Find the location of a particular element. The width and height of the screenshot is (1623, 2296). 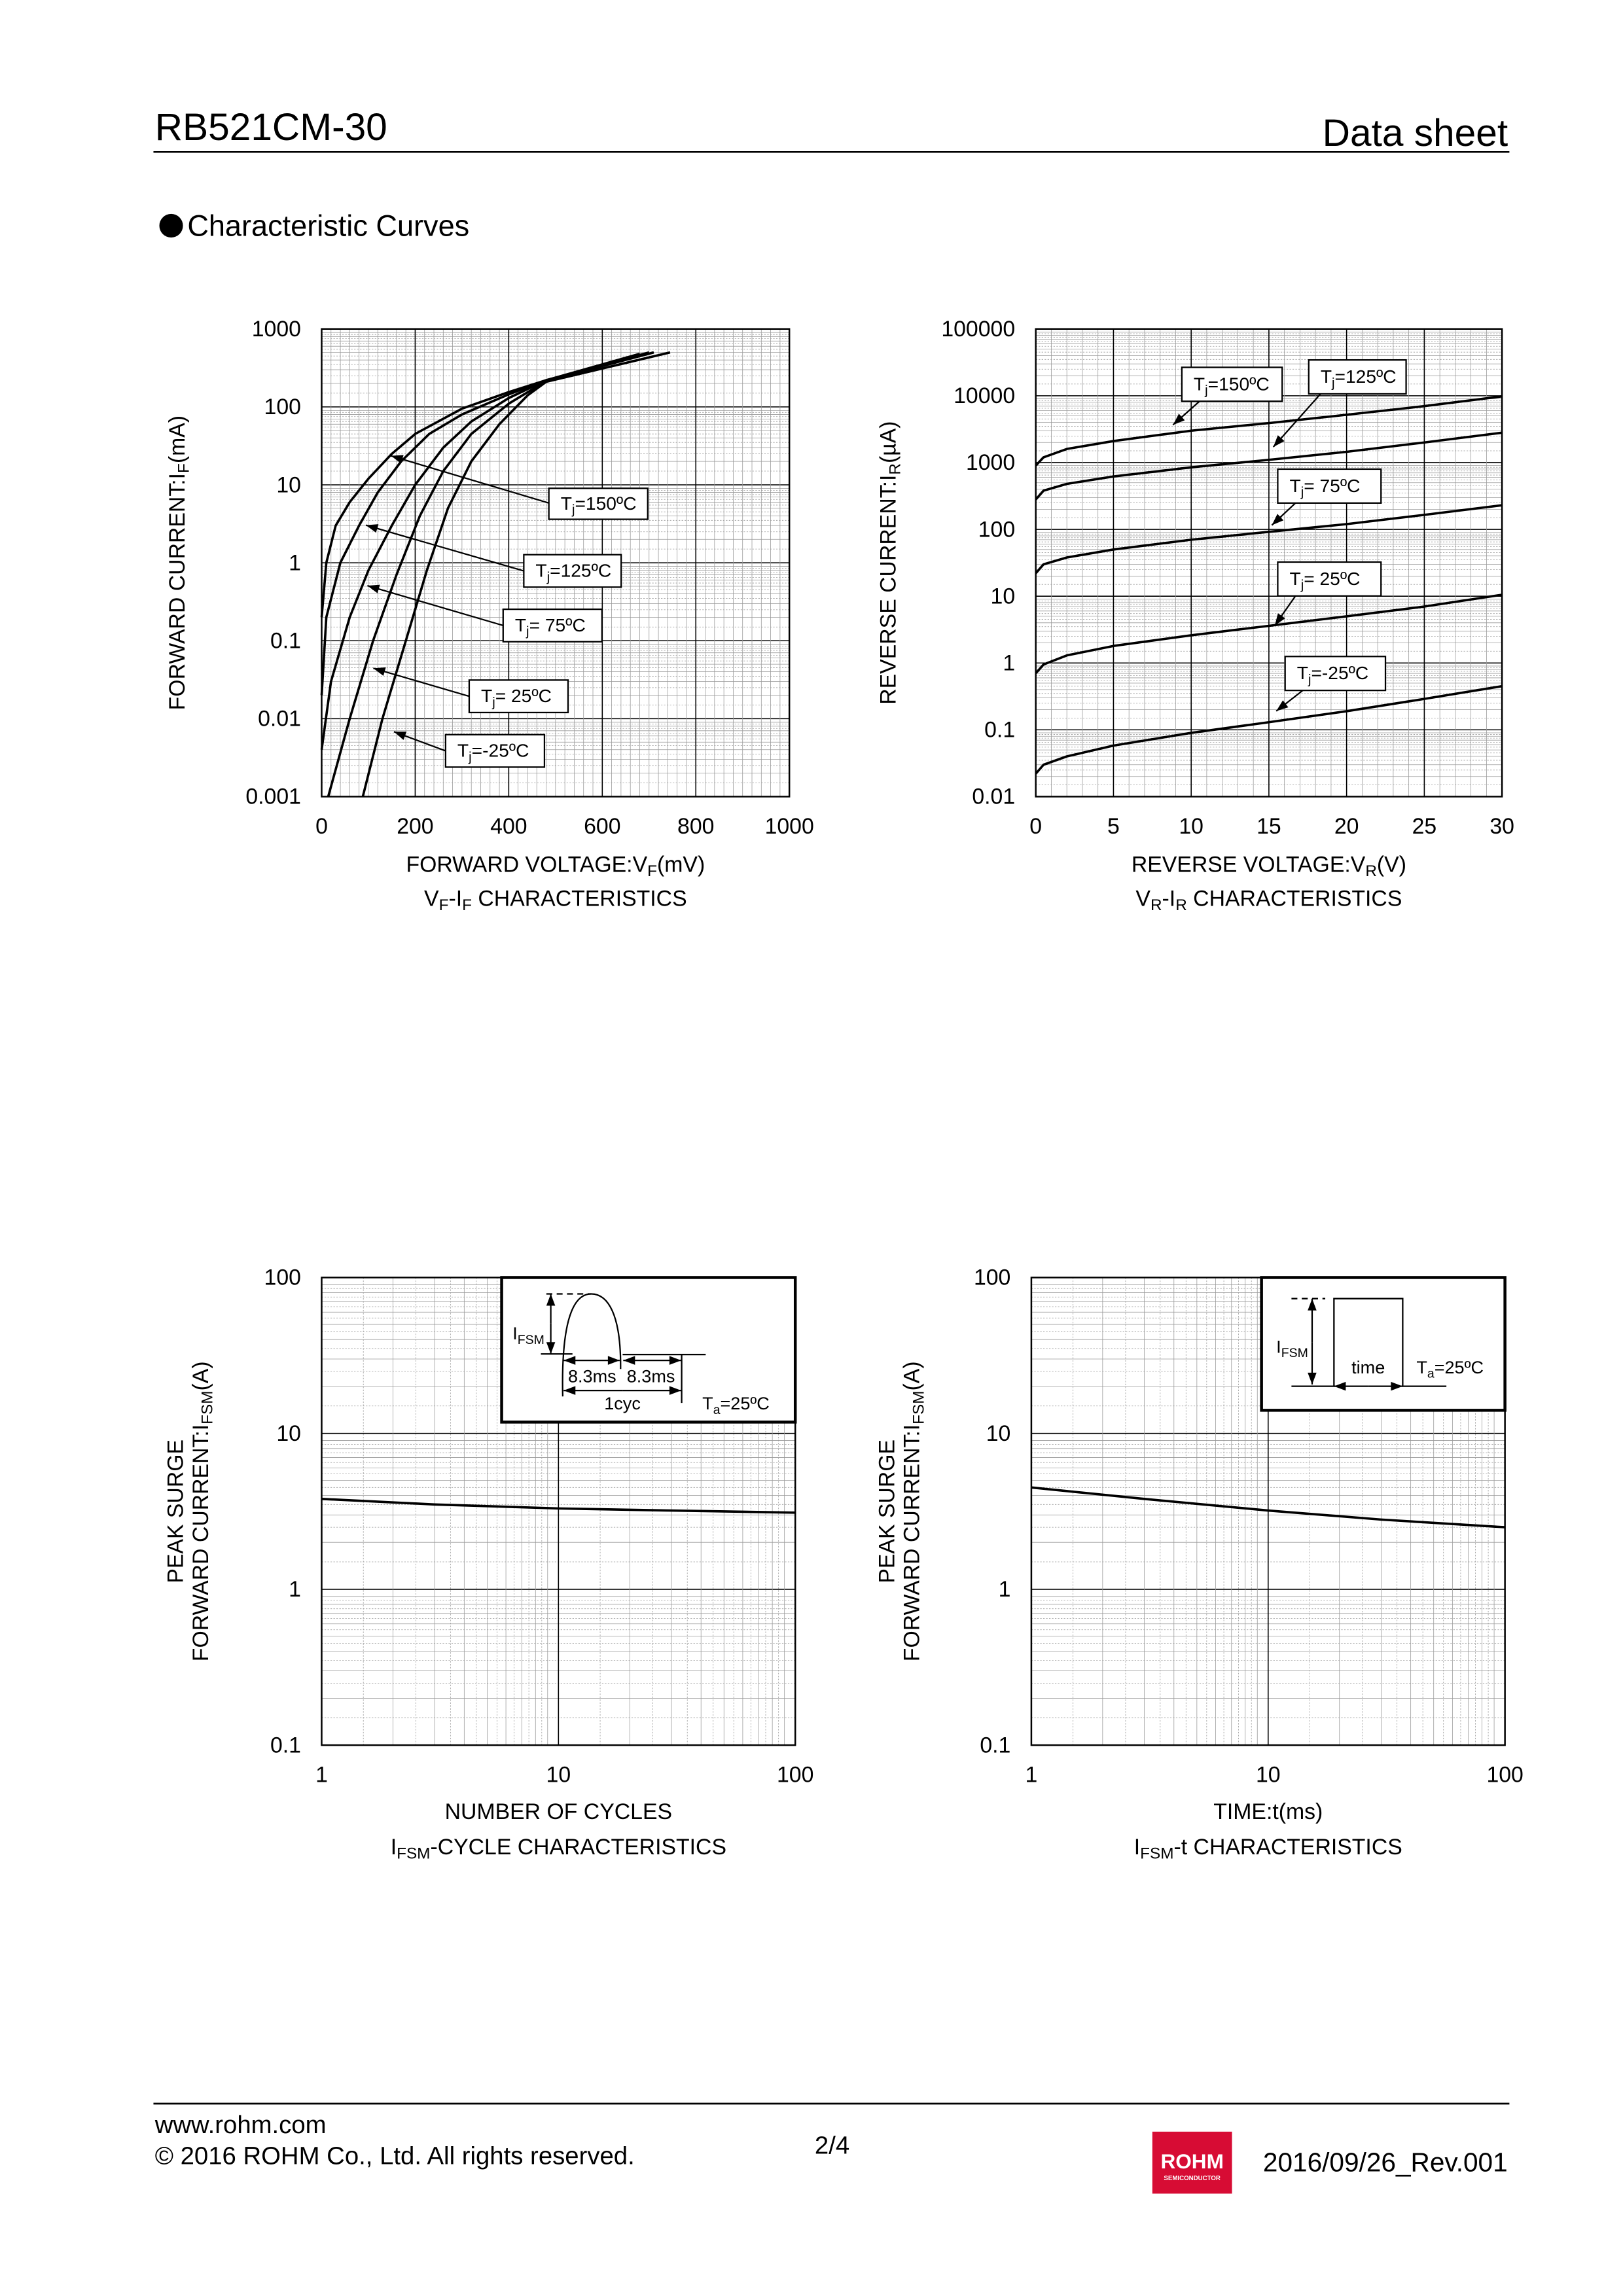

y-tick-label: 10000 is located at coordinates (984, 395).